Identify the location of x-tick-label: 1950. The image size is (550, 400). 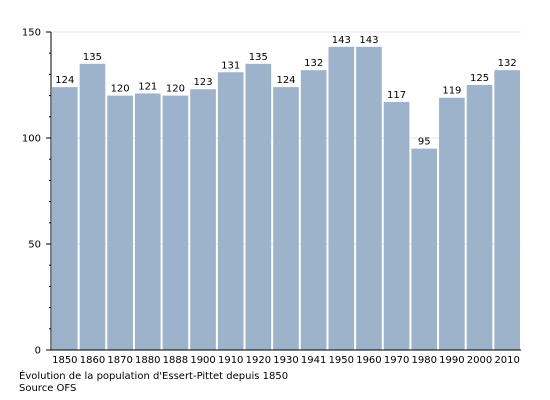
(341, 360).